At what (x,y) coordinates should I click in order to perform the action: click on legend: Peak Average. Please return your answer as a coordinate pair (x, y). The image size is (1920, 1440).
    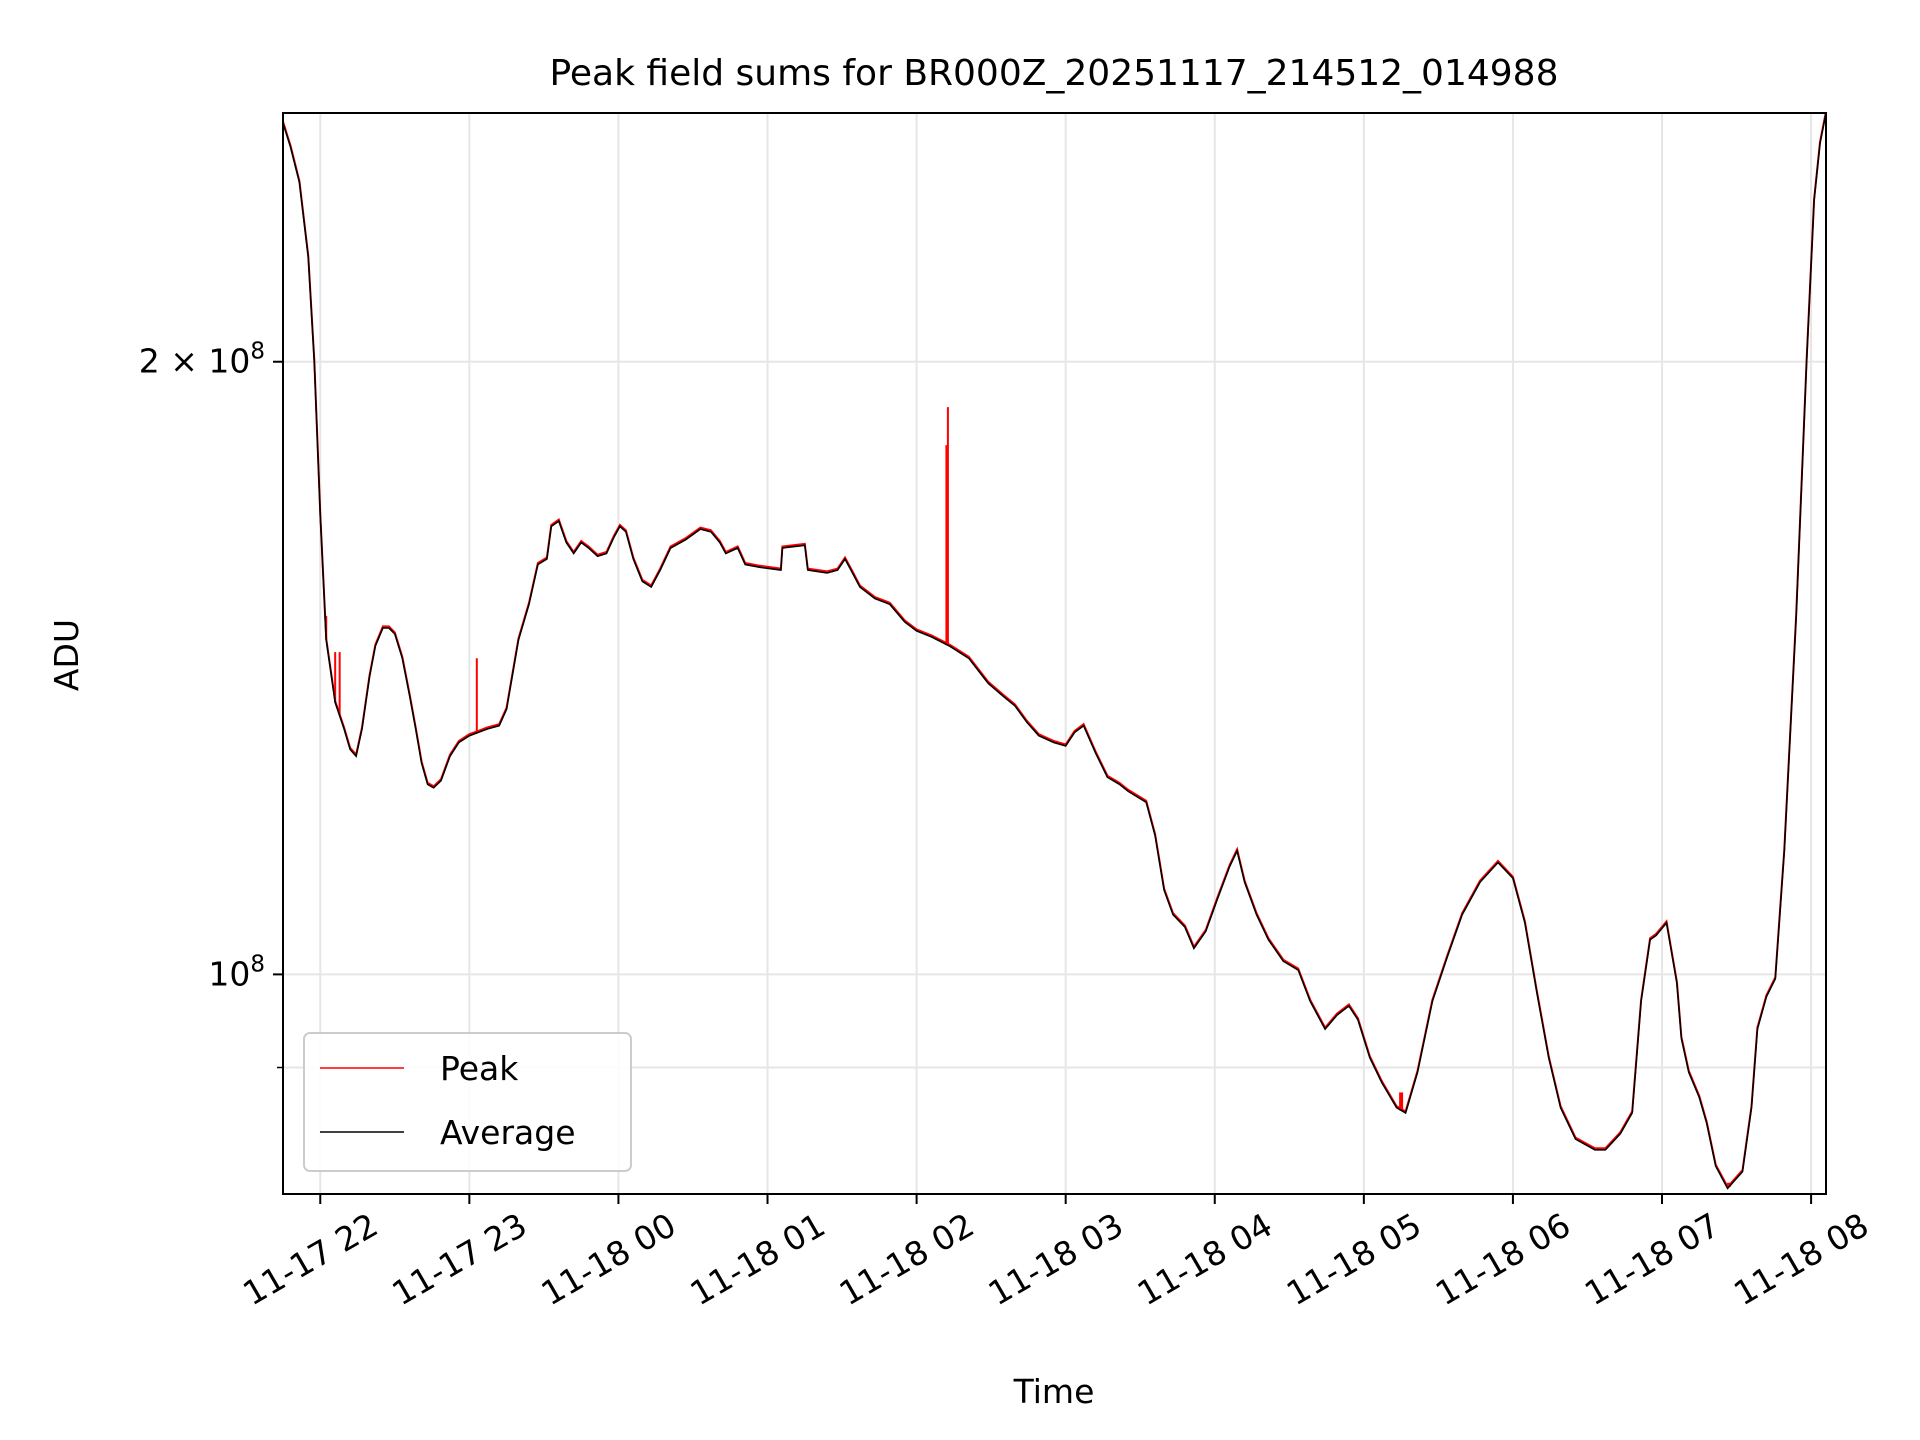
    Looking at the image, I should click on (467, 1102).